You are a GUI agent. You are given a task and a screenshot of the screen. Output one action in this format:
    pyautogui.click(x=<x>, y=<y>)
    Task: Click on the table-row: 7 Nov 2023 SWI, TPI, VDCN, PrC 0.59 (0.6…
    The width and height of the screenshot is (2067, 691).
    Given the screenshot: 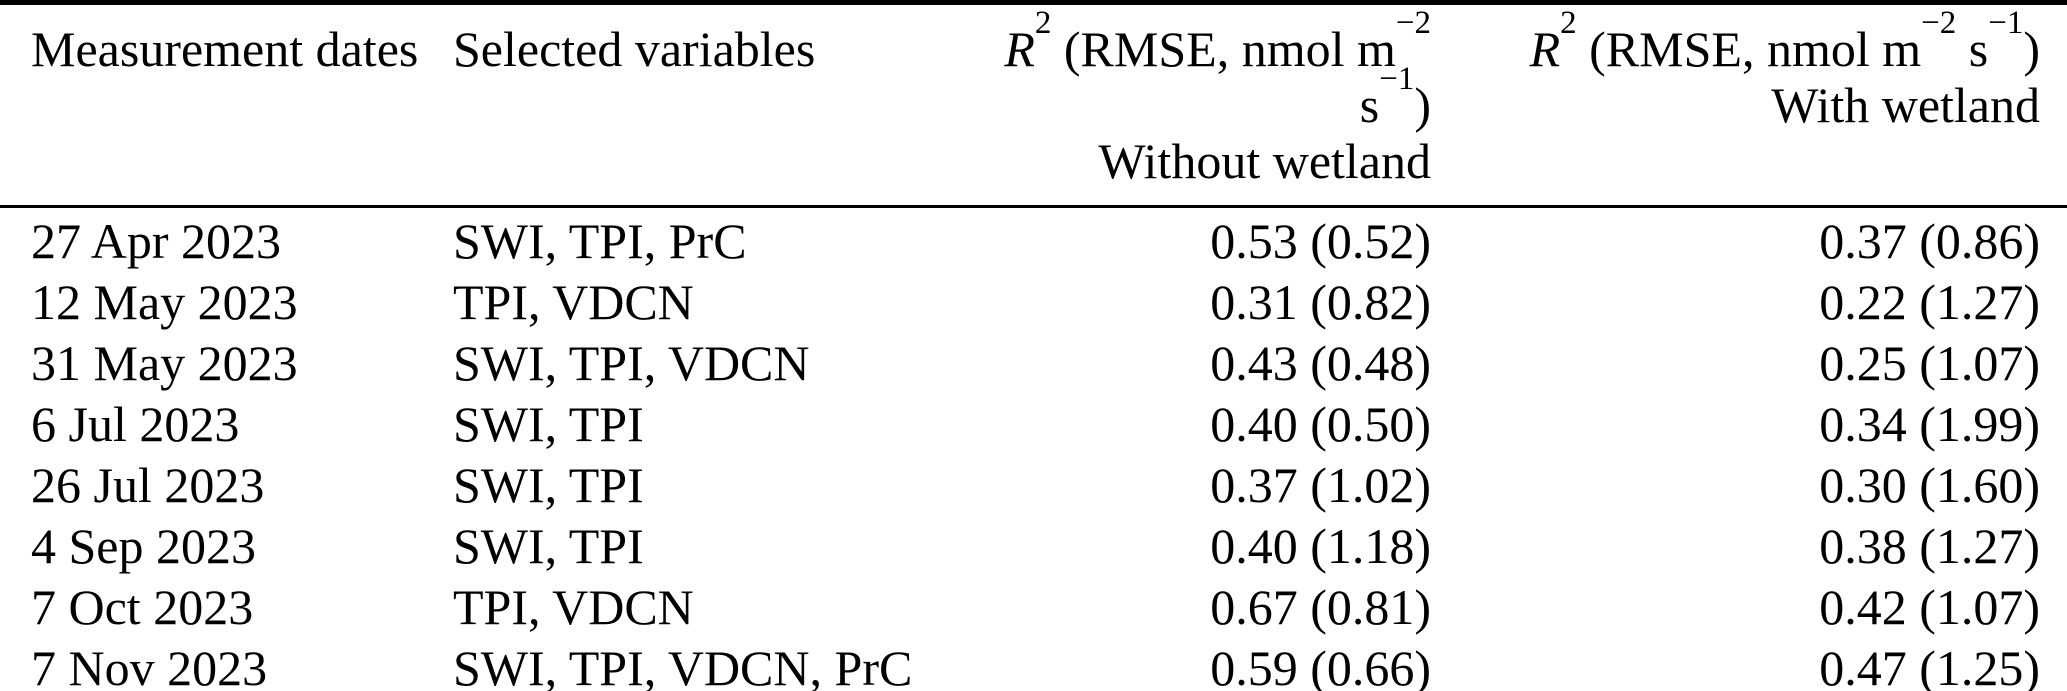 What is the action you would take?
    pyautogui.click(x=1033, y=664)
    